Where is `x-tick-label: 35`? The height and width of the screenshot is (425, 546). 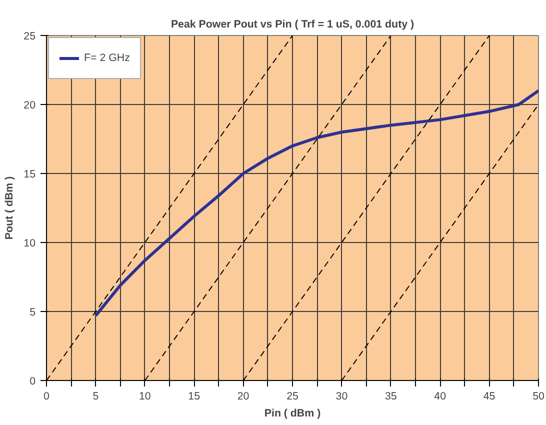 x-tick-label: 35 is located at coordinates (390, 396).